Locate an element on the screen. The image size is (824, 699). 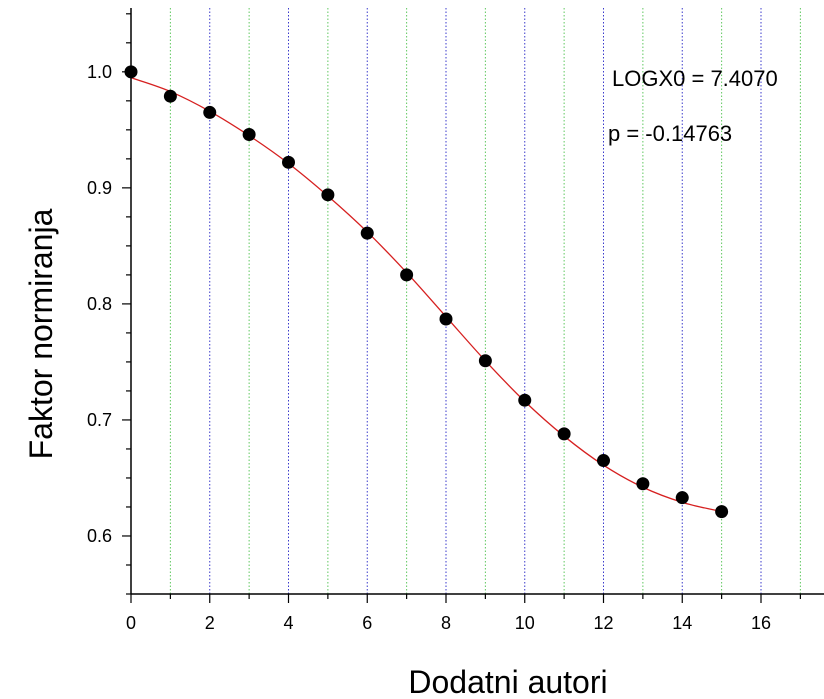
x-tick-label: 12 is located at coordinates (603, 623).